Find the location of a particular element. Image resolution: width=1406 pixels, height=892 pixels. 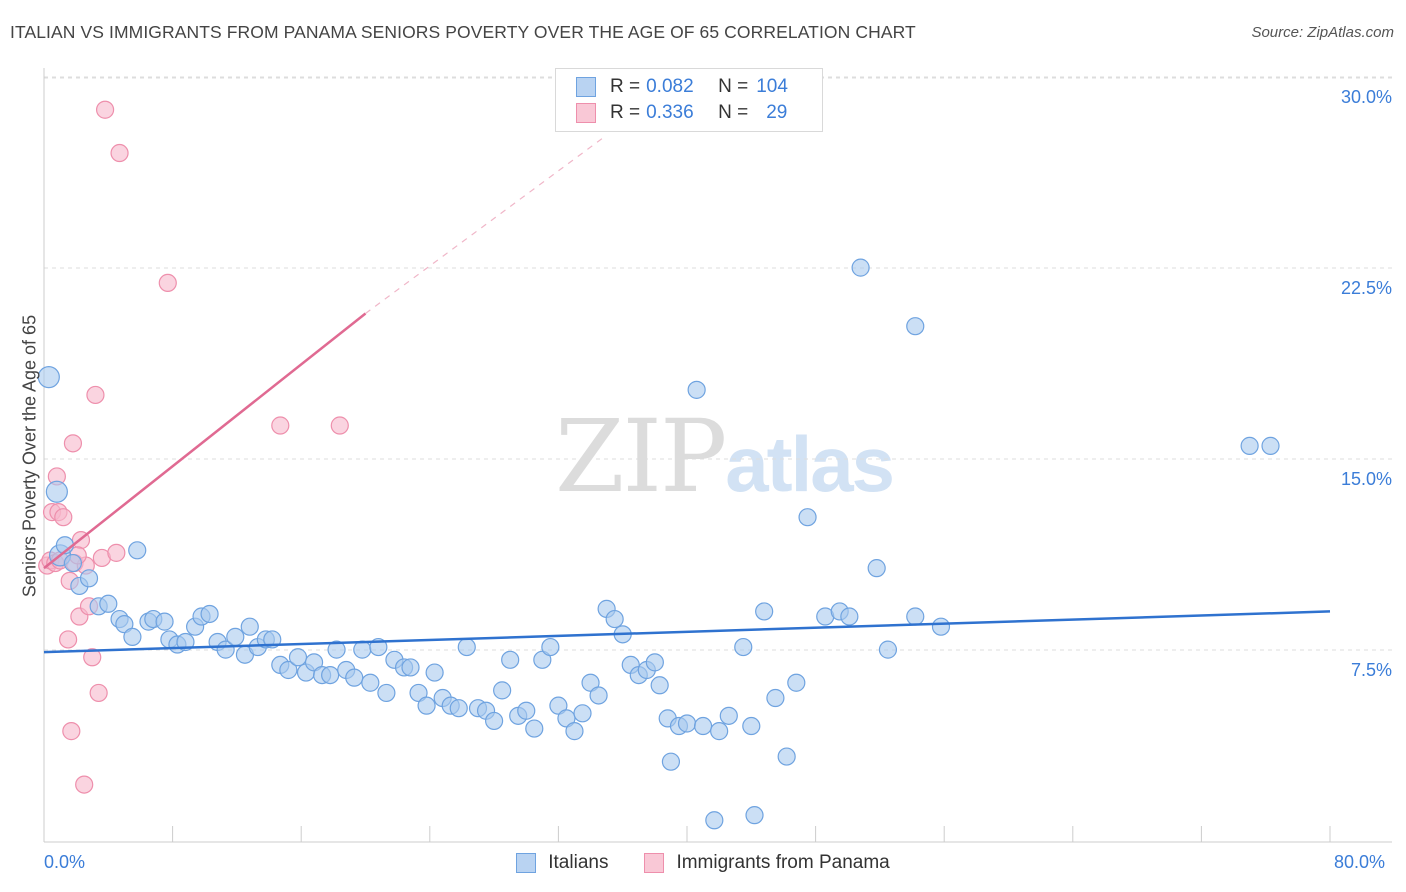

n-label: N = is located at coordinates (733, 86).